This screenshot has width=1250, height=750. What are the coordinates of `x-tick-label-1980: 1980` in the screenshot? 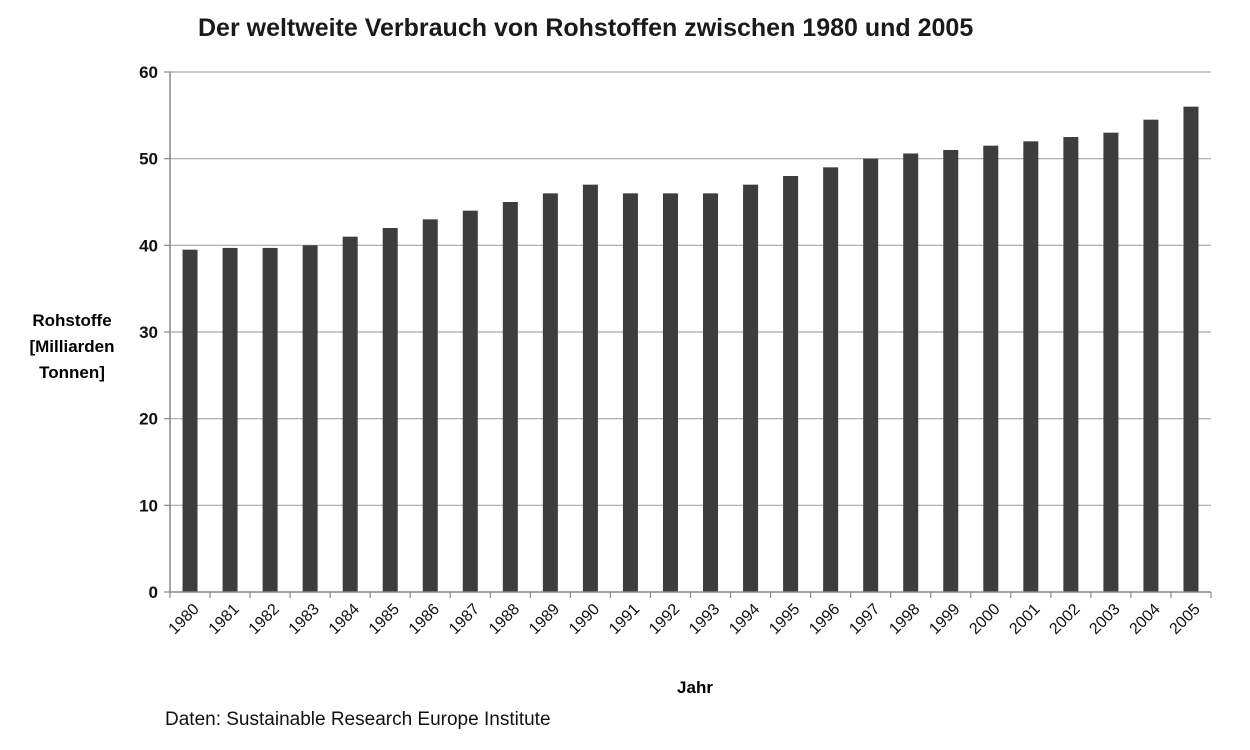 It's located at (184, 619).